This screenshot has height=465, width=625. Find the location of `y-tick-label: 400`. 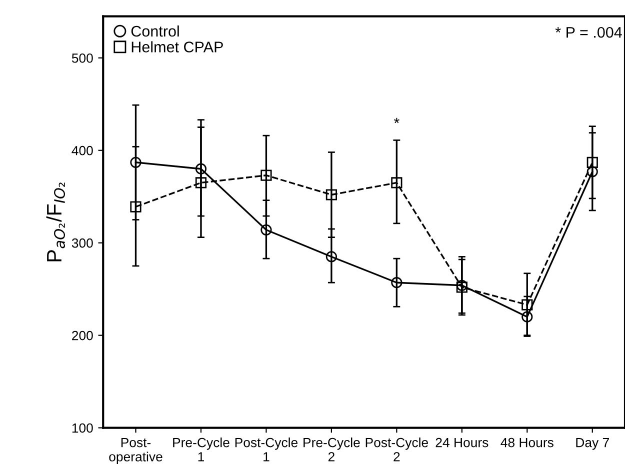

y-tick-label: 400 is located at coordinates (82, 151).